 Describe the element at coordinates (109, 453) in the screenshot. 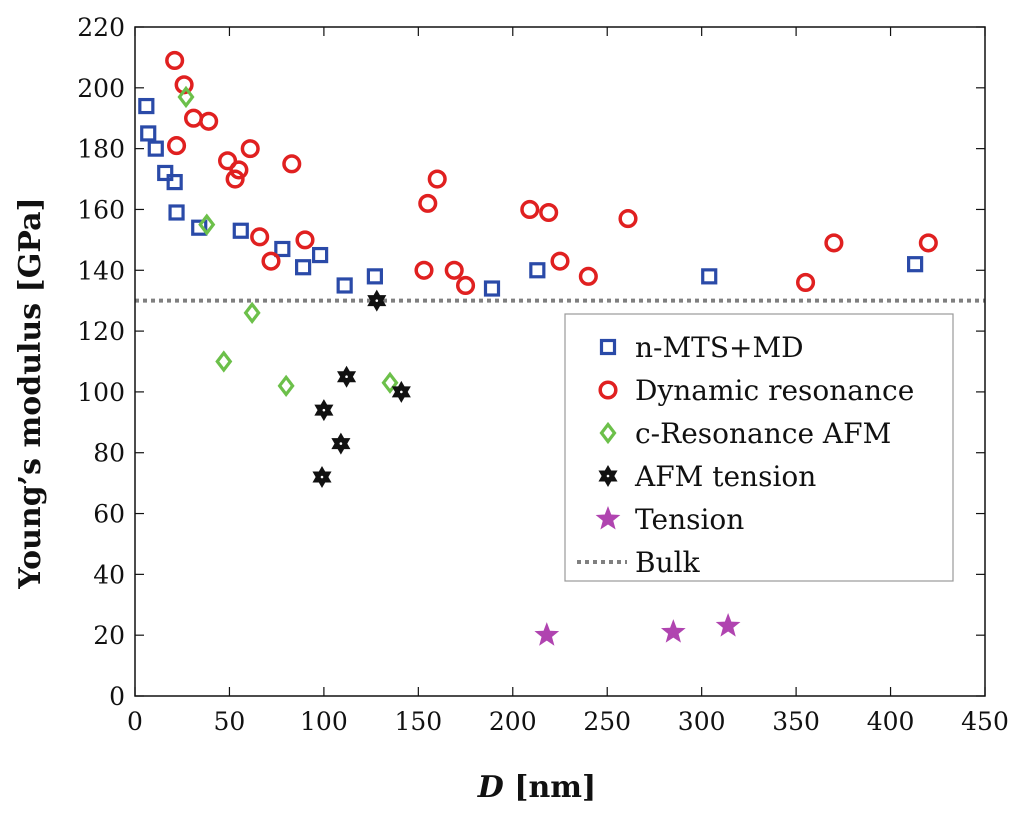

I see `y-tick-label: 80` at that location.